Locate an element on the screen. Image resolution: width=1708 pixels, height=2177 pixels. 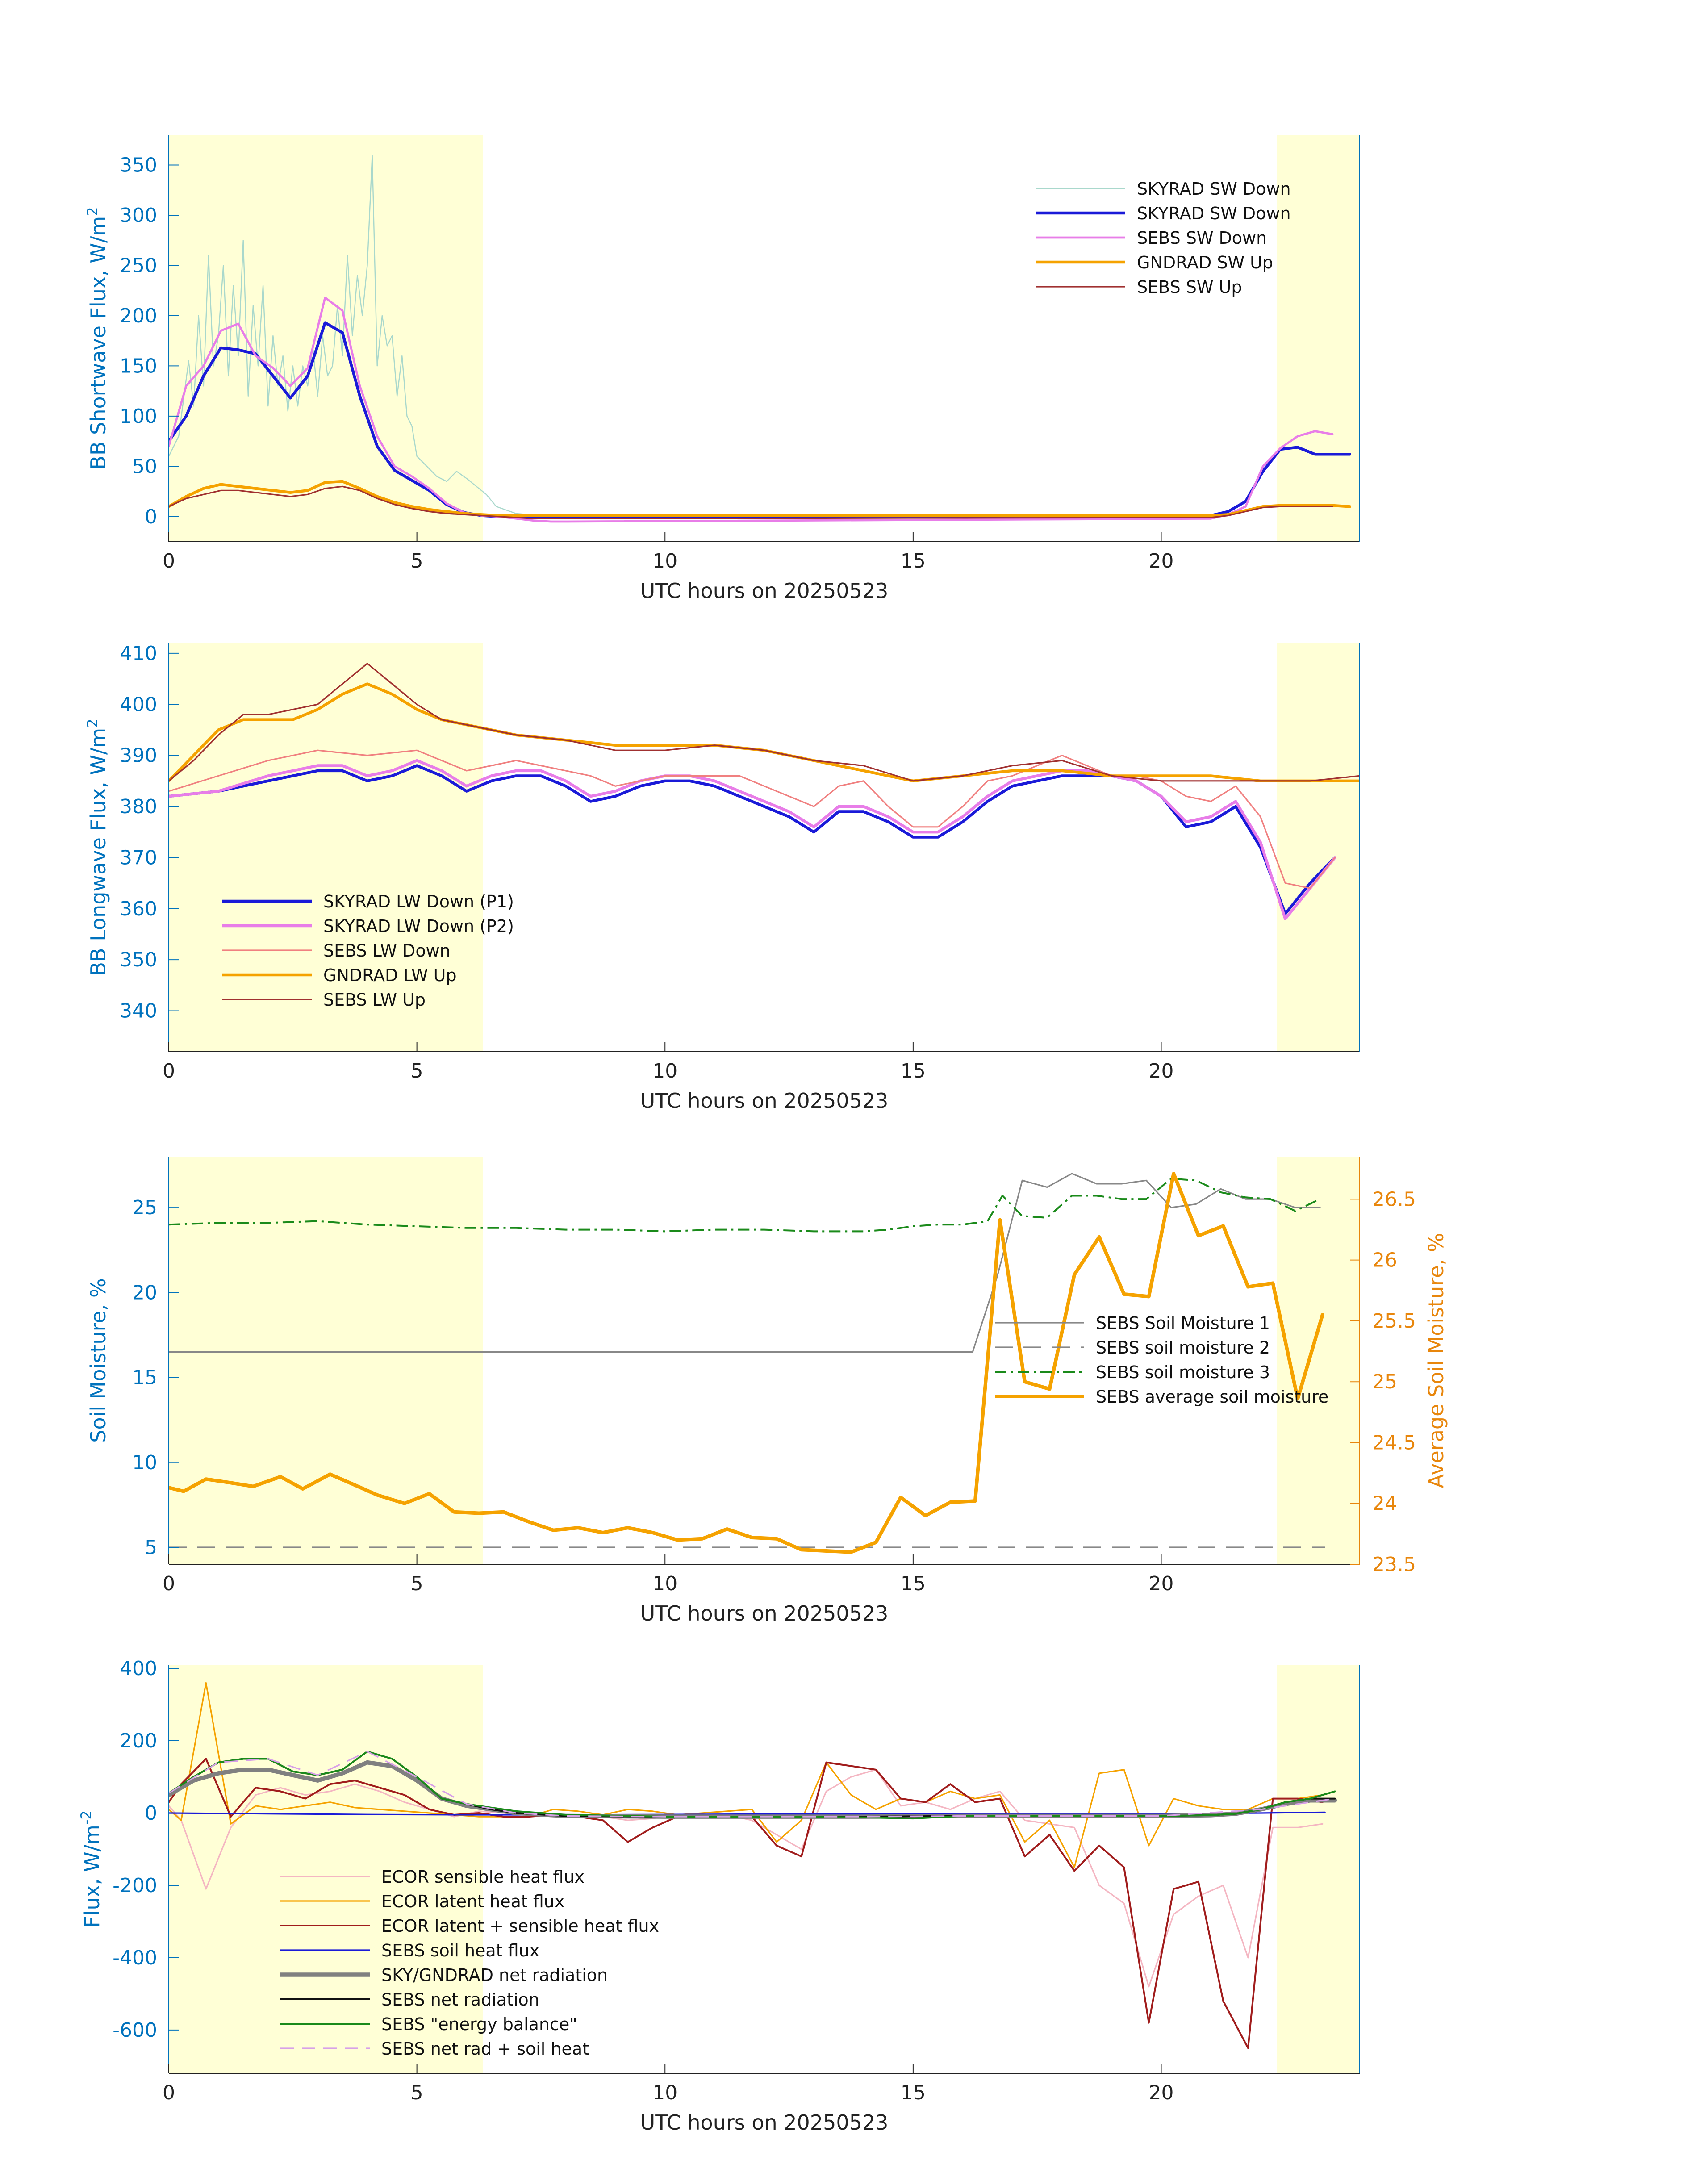
y-axis-label: BB Shortwave Flux, W/m2 is located at coordinates (97, 338).